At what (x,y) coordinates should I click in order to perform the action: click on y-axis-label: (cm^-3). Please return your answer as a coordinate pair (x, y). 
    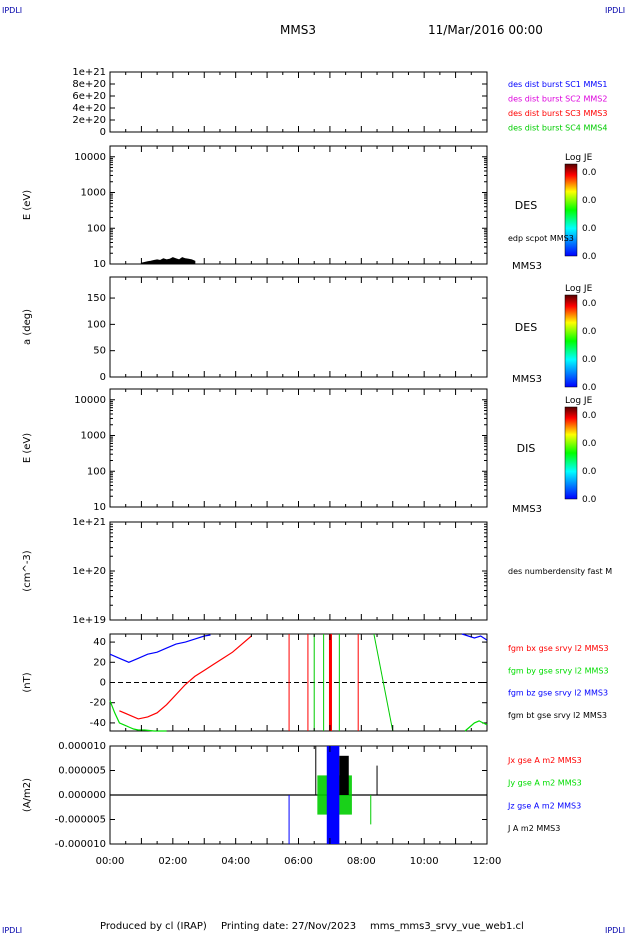
    Looking at the image, I should click on (27, 570).